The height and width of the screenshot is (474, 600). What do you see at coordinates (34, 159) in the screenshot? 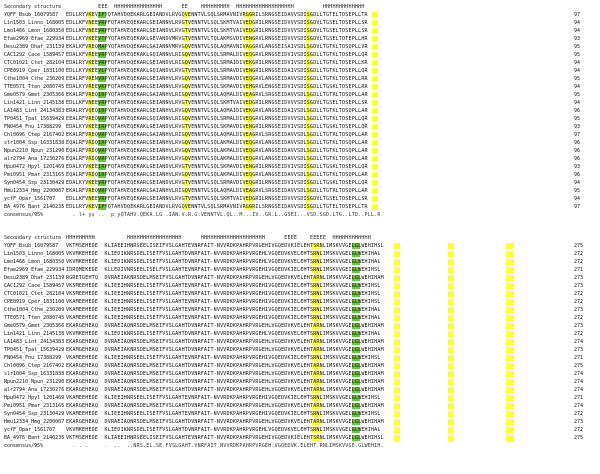
I see `sequence-name: alr2794_Ana_17230276` at bounding box center [34, 159].